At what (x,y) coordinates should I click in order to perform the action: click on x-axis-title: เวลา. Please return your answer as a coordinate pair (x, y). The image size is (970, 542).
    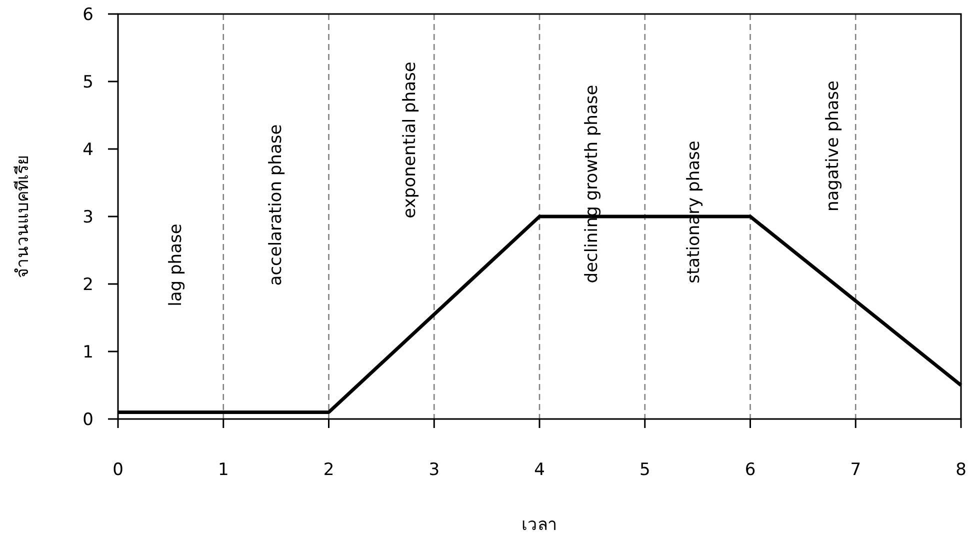
    Looking at the image, I should click on (540, 525).